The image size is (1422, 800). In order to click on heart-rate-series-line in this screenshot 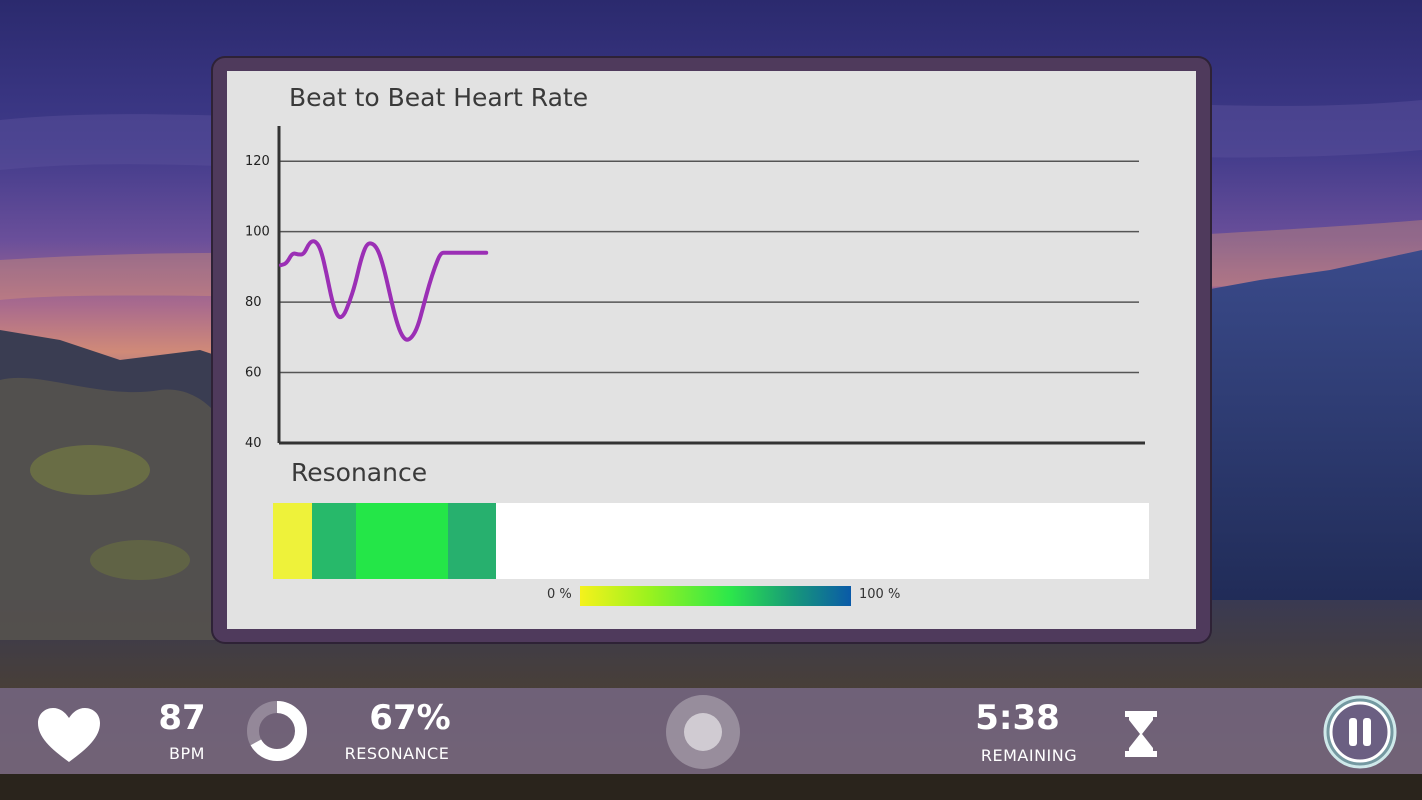, I will do `click(384, 290)`.